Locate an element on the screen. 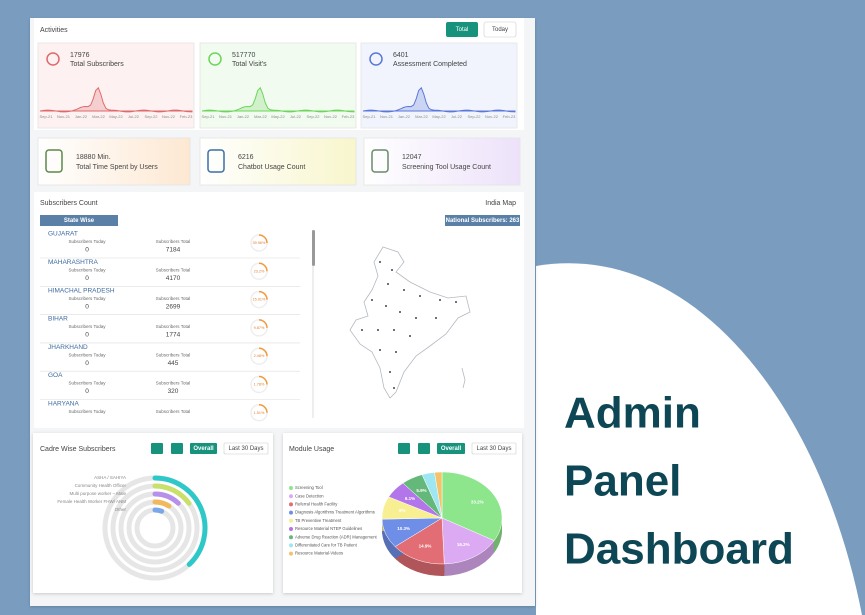 This screenshot has height=615, width=865. state-name: GOA is located at coordinates (55, 375).